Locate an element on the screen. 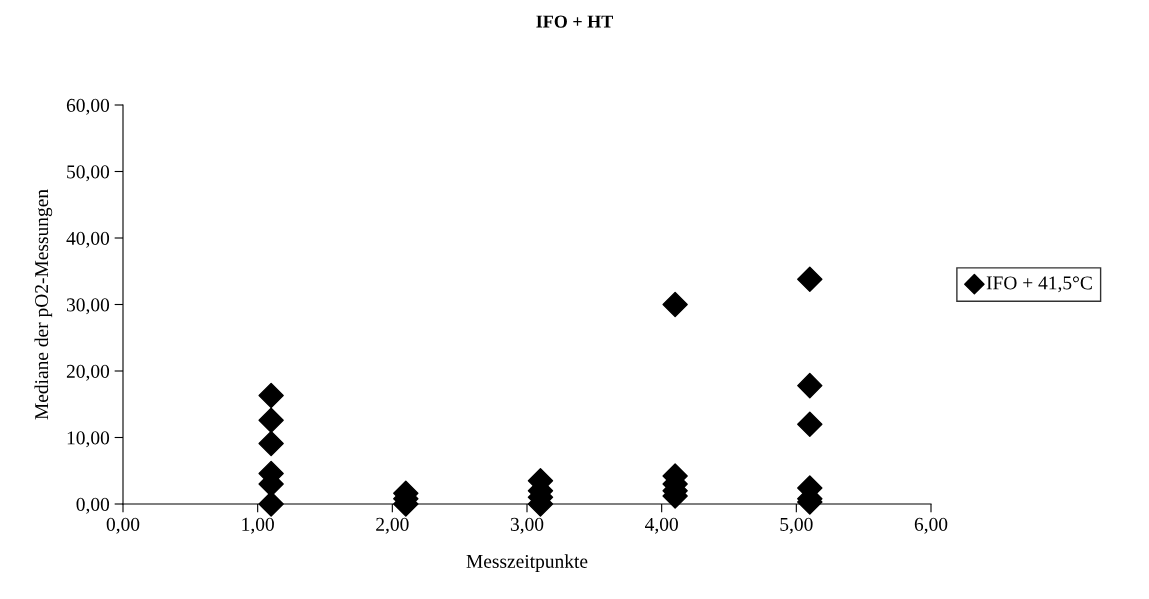  y-tick-label: 50,00 is located at coordinates (88, 173).